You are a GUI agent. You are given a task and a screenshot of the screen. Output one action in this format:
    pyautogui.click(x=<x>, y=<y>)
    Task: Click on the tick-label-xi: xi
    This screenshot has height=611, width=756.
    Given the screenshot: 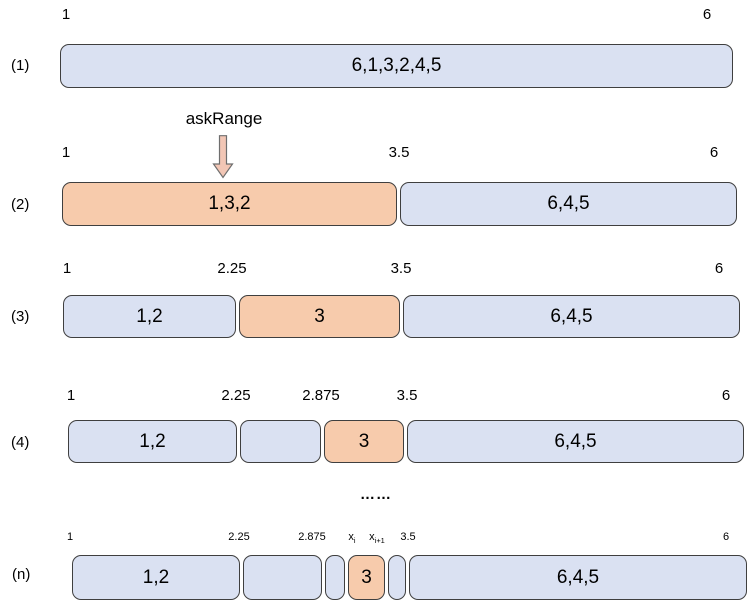 What is the action you would take?
    pyautogui.click(x=352, y=538)
    